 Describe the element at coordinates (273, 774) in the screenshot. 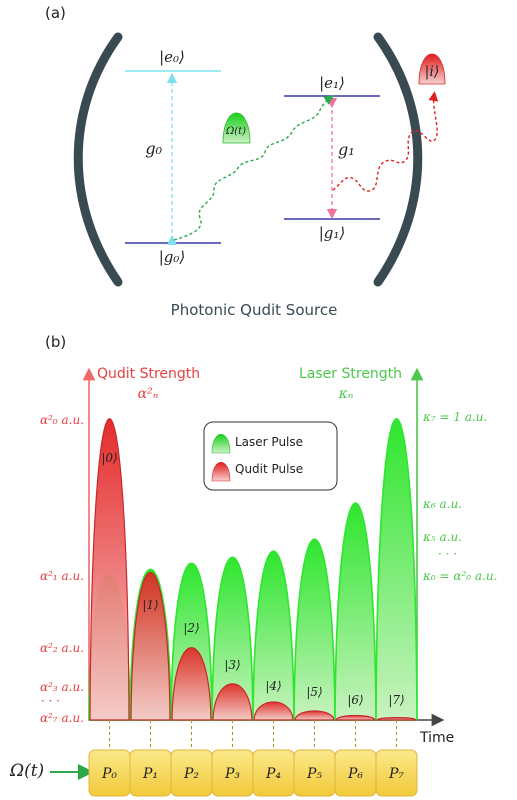

I see `pulse-label-4: P₄` at that location.